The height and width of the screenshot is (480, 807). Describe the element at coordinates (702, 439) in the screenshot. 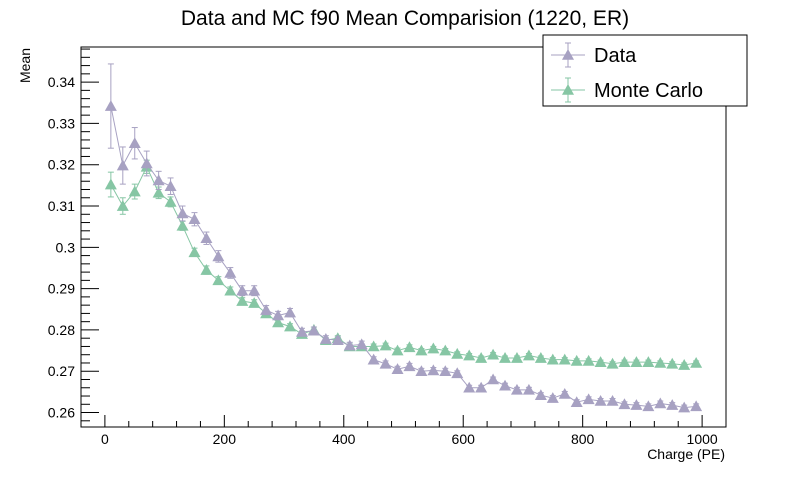

I see `x-tick-label: 1000` at that location.